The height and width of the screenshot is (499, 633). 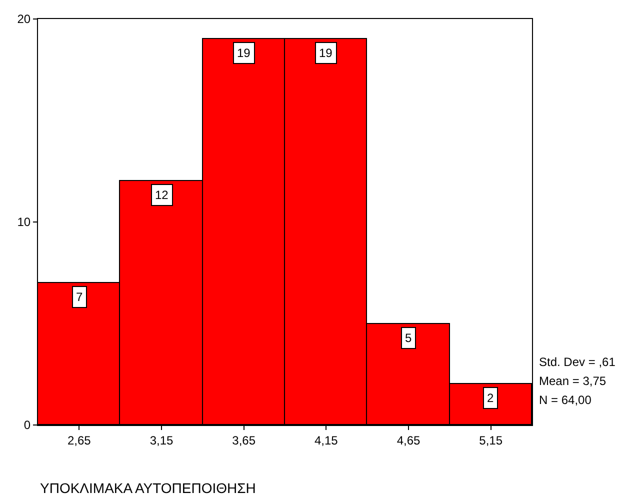 I want to click on x-tick-label: 5,15, so click(x=491, y=440).